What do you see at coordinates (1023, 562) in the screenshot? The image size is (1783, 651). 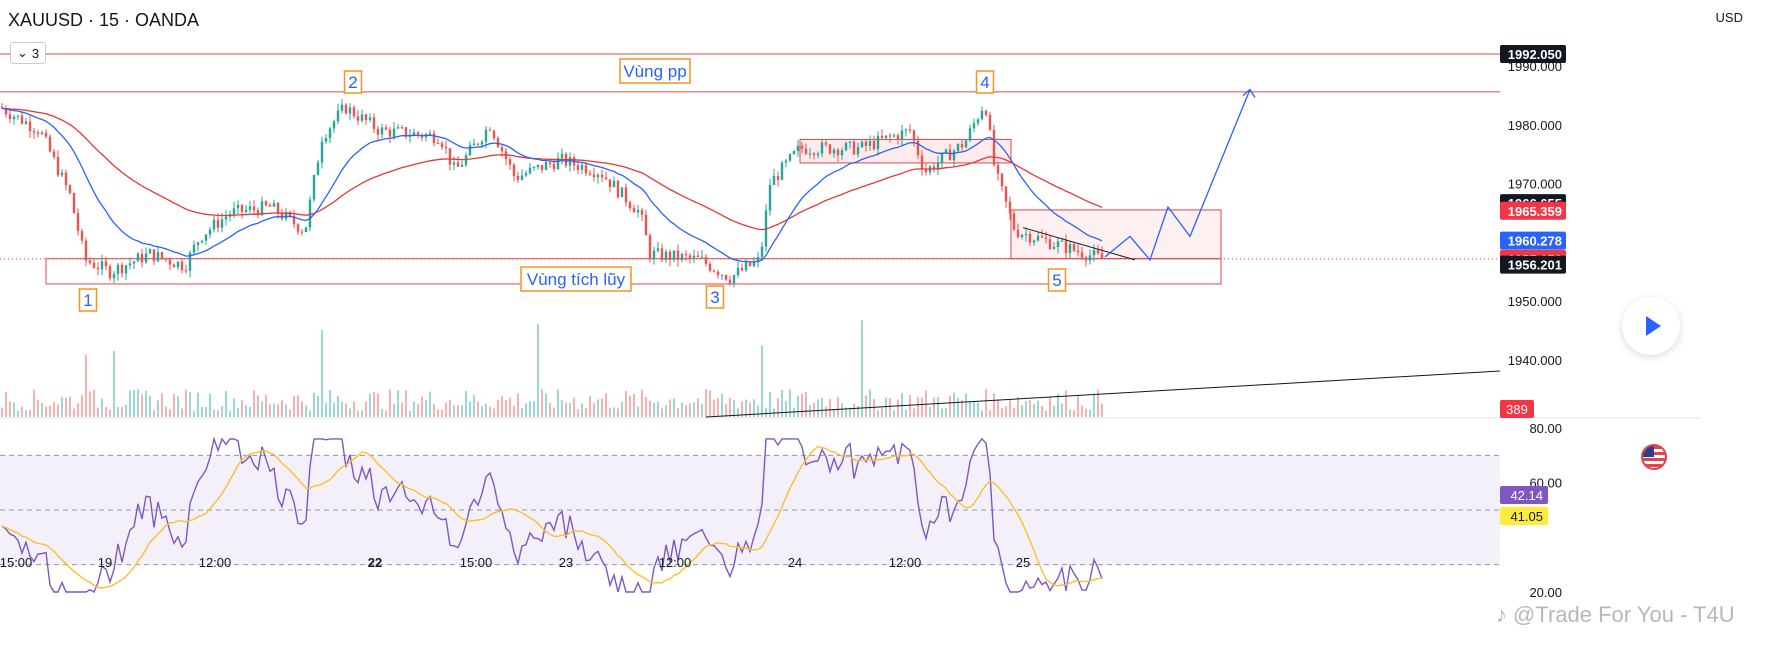 I see `time-tick-label: 25` at bounding box center [1023, 562].